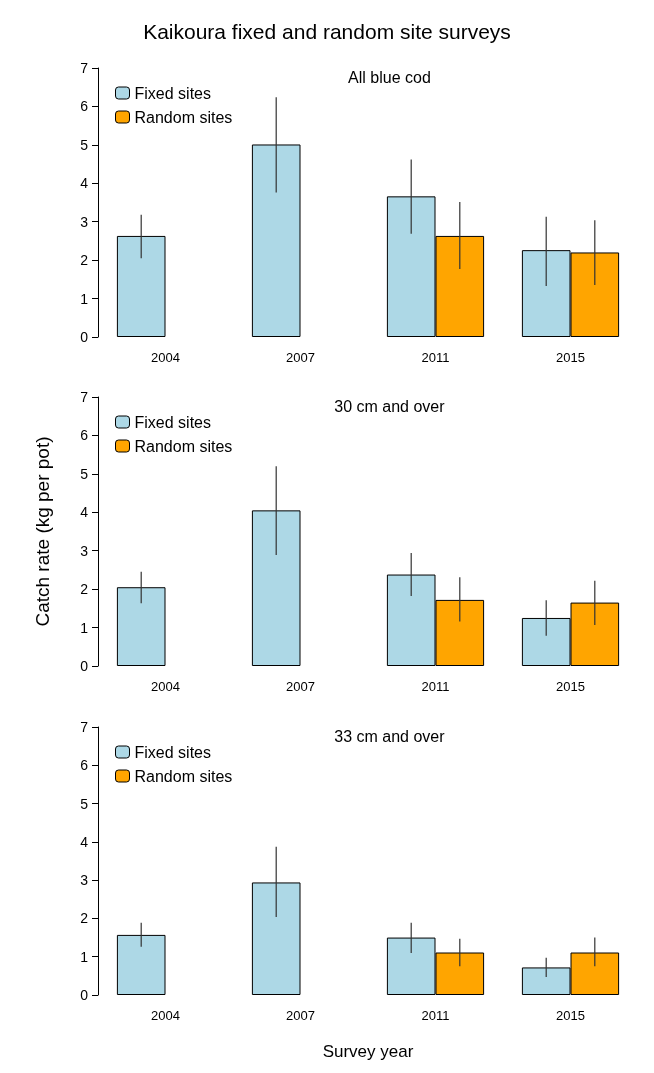  I want to click on chart-subtitle: 30 cm and over, so click(390, 406).